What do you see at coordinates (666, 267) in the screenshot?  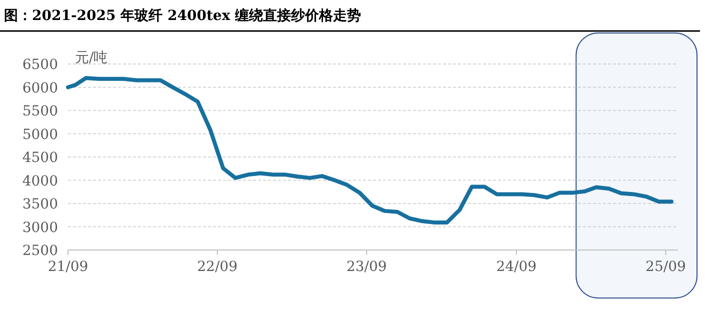 I see `x-tick-label: 25/09` at bounding box center [666, 267].